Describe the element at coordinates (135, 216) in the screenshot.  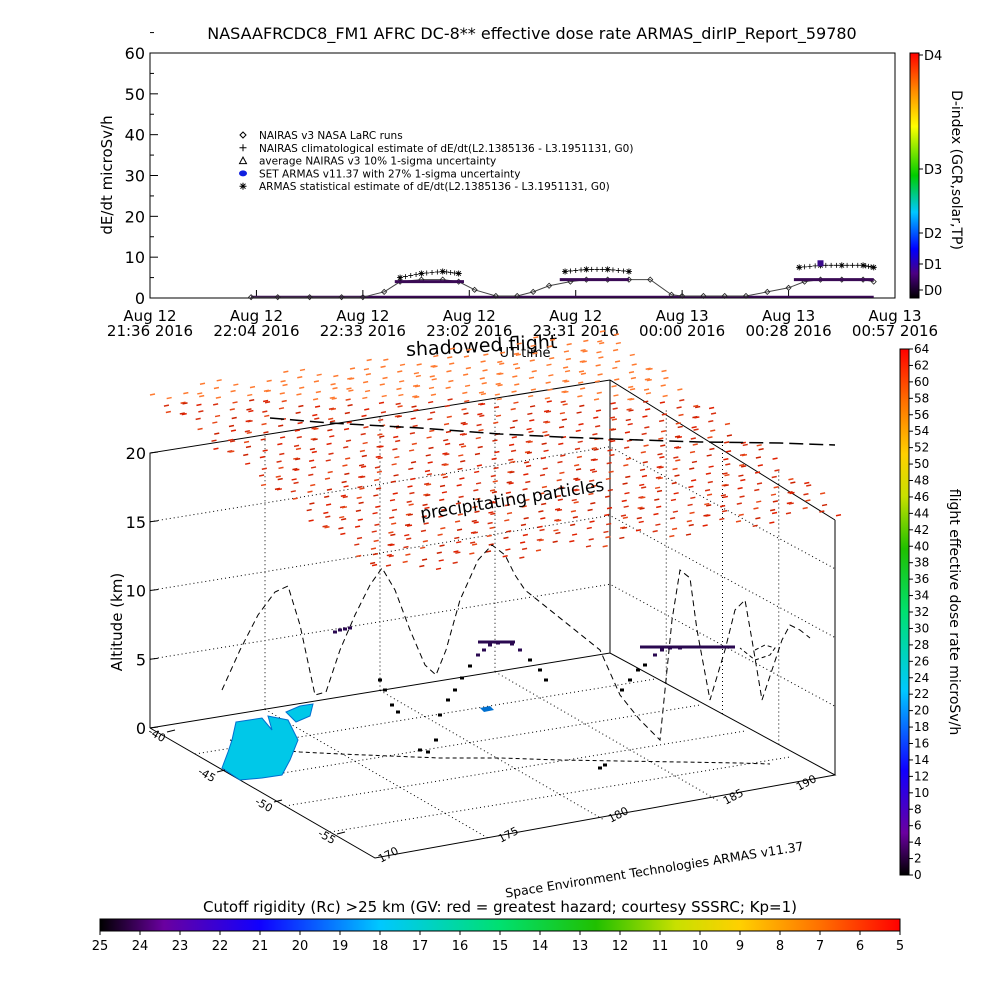
I see `y-tick-label: 20` at that location.